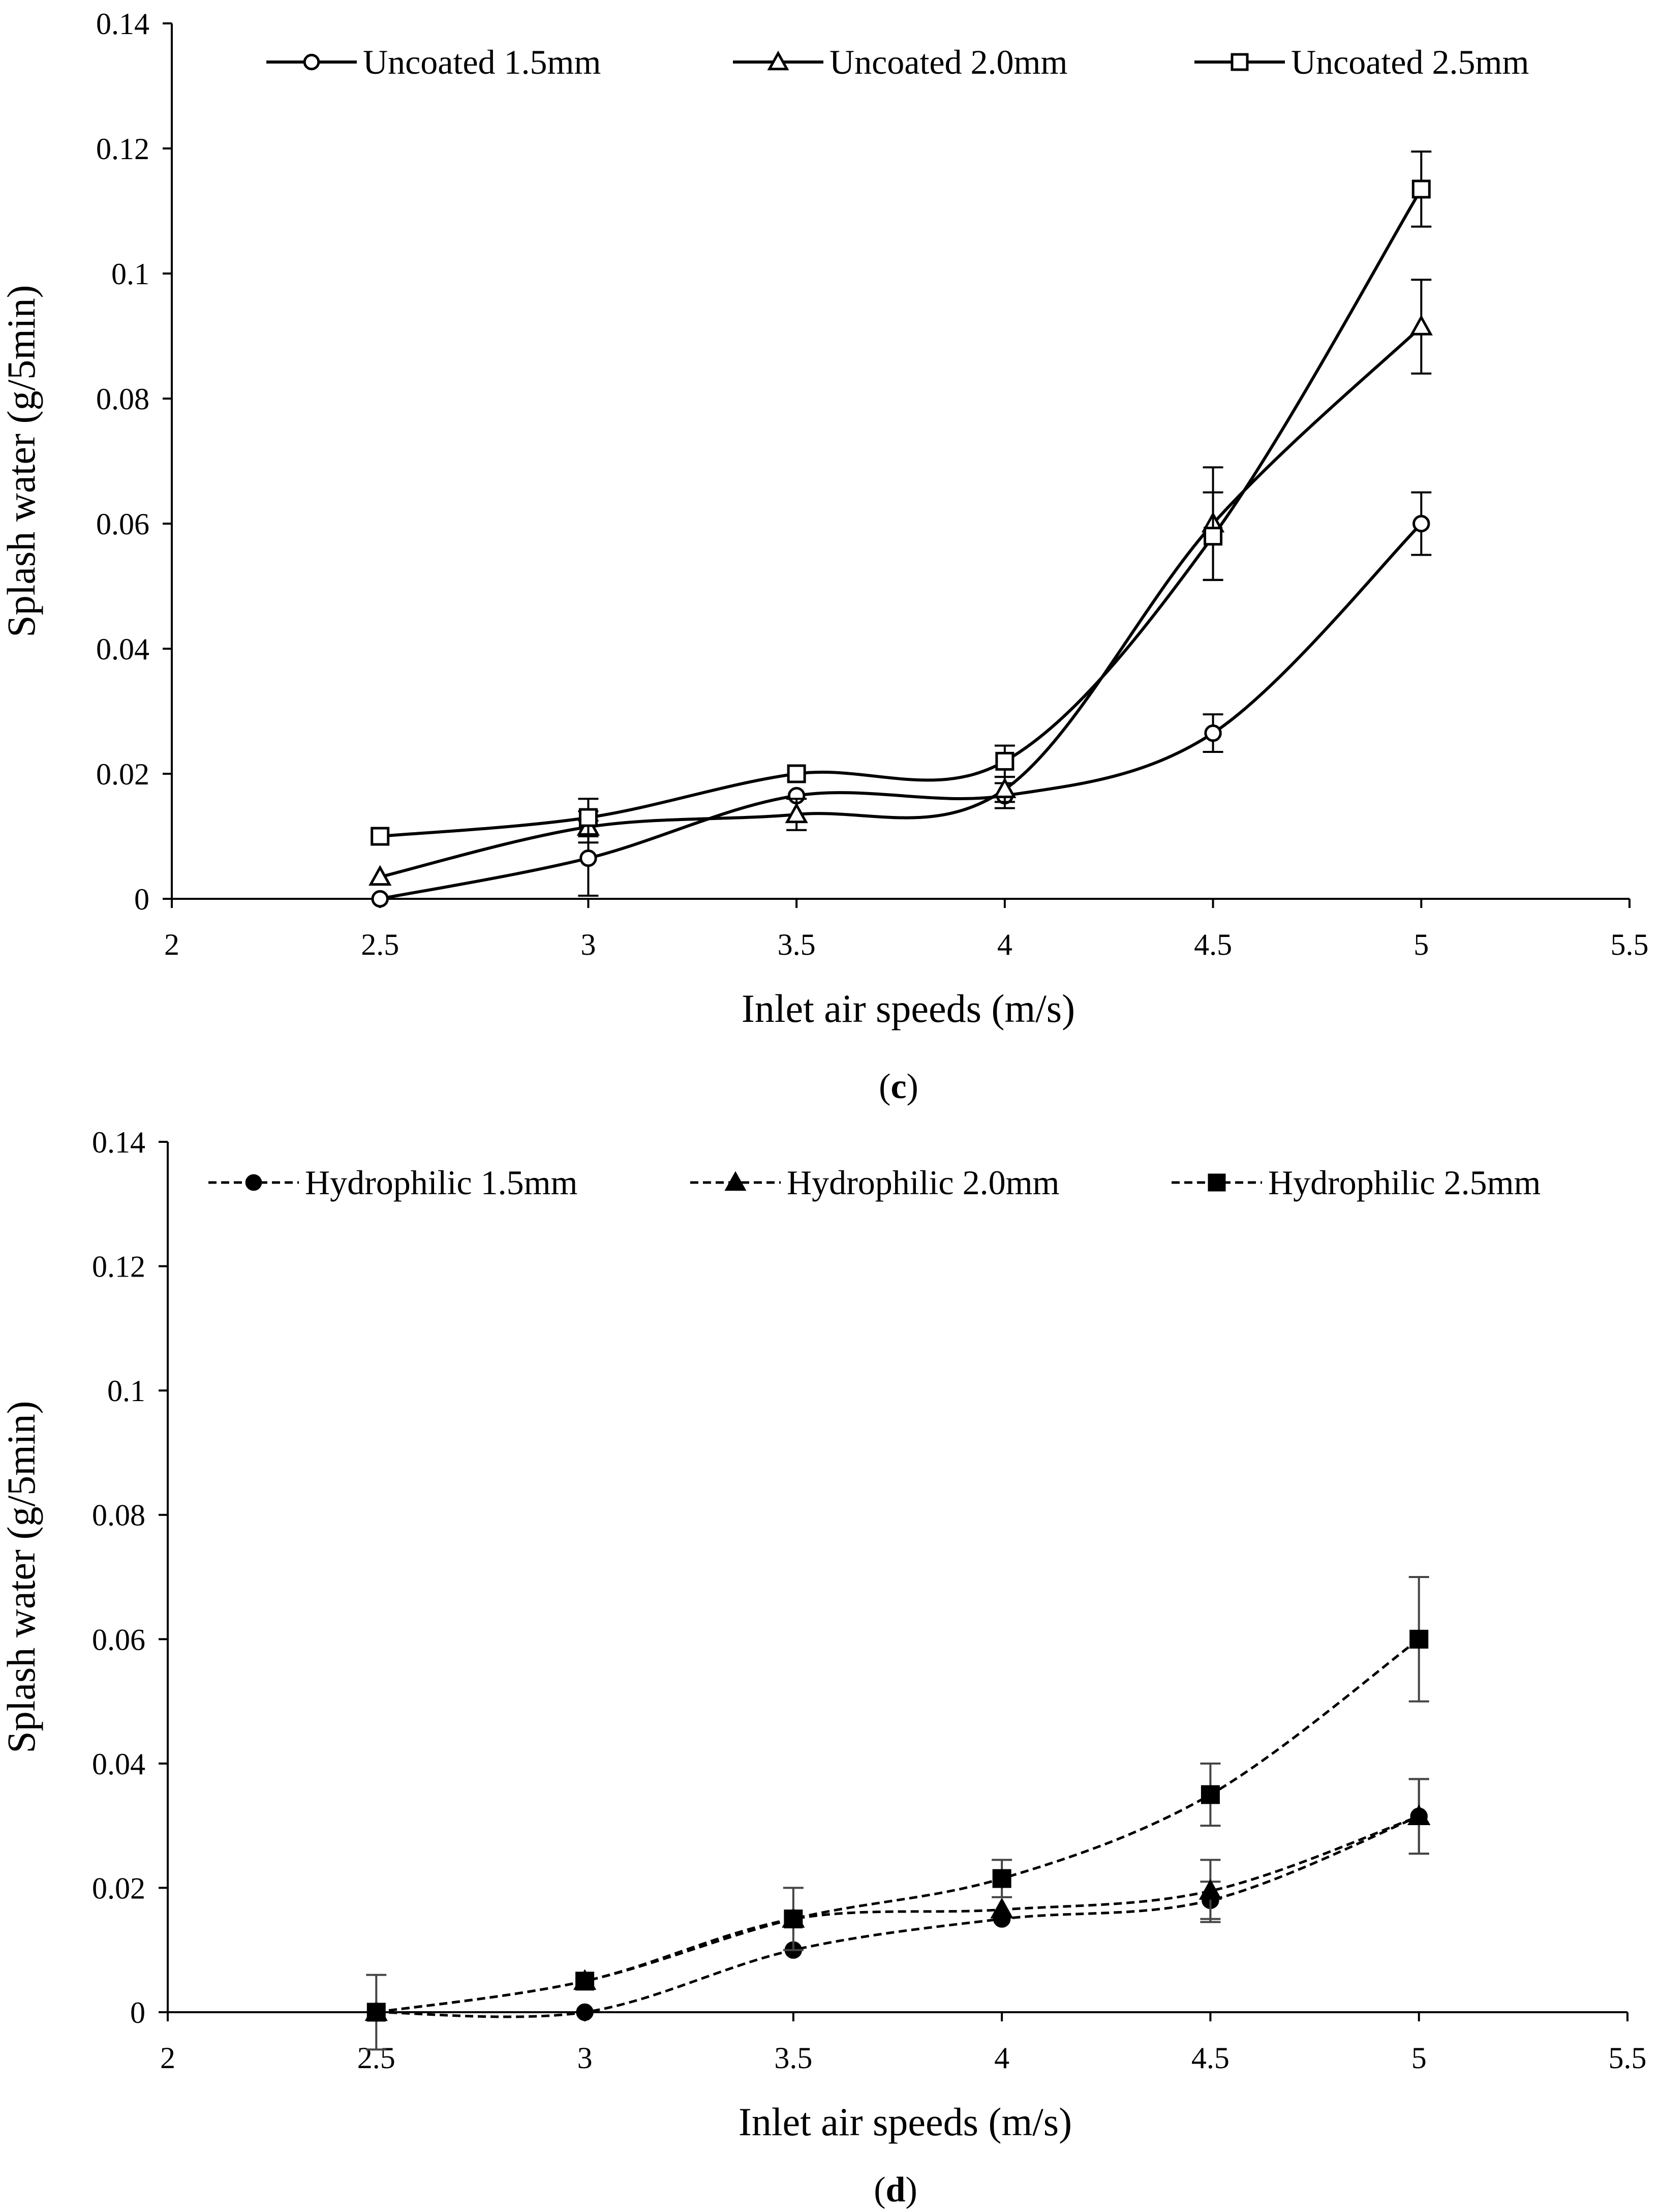 This screenshot has height=2212, width=1660. Describe the element at coordinates (380, 944) in the screenshot. I see `x-tick-label: 2.5` at that location.